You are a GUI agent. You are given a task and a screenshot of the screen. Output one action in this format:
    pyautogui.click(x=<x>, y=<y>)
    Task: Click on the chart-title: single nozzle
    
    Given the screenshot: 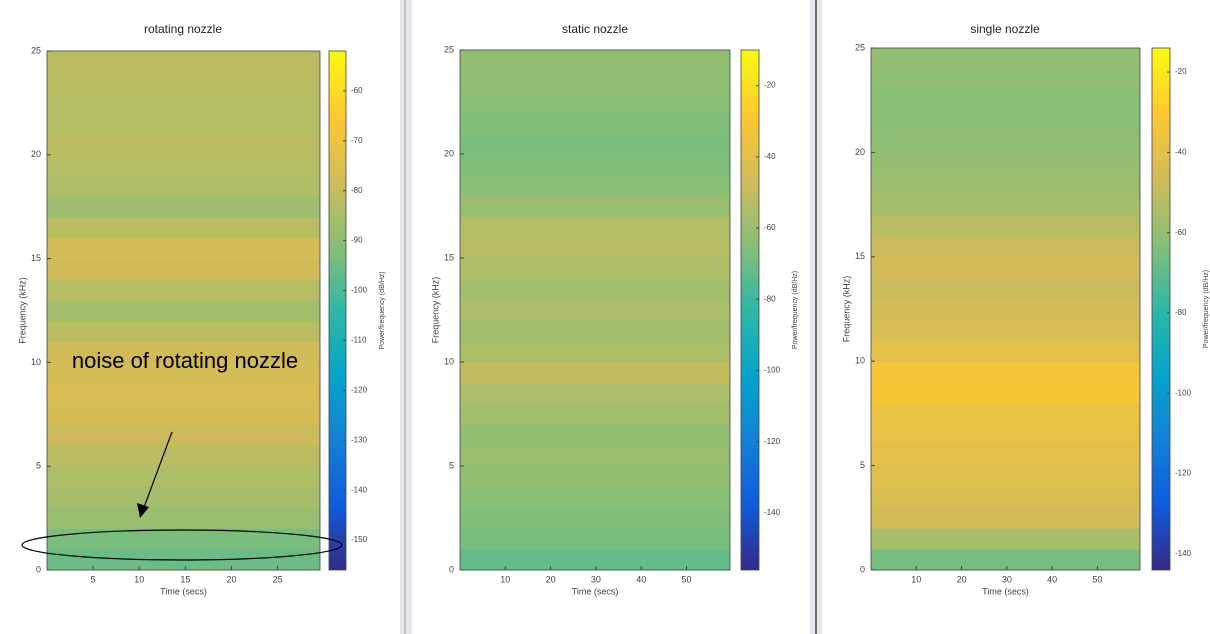 What is the action you would take?
    pyautogui.click(x=1005, y=29)
    